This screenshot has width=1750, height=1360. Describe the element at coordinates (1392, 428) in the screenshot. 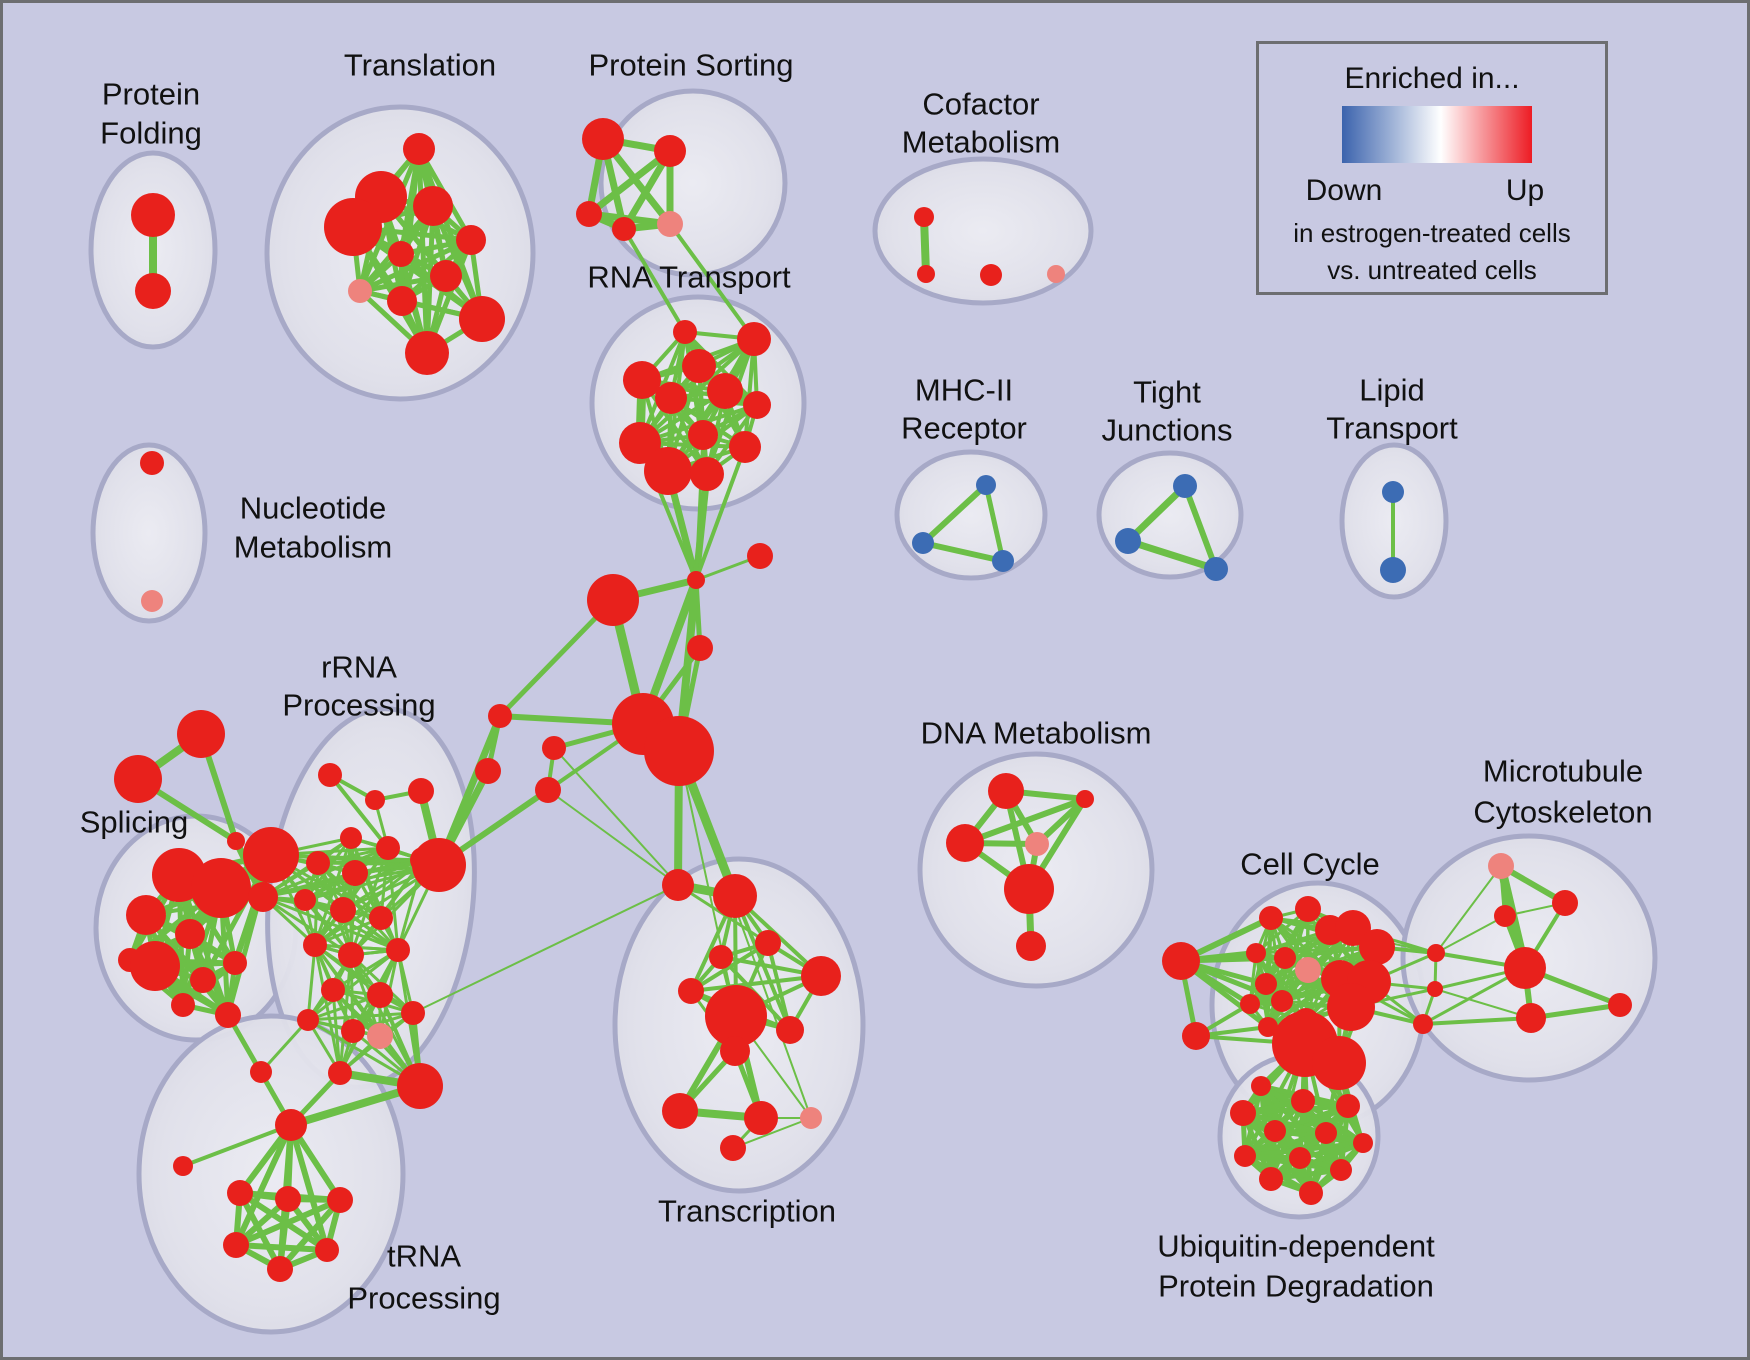

I see `cluster-label-lipid-transport: Transport` at that location.